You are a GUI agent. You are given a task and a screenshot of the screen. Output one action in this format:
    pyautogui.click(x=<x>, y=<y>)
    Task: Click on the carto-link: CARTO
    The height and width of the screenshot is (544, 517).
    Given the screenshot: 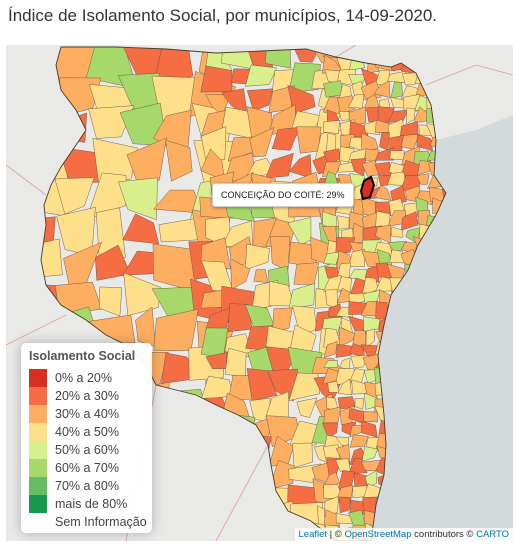 What is the action you would take?
    pyautogui.click(x=492, y=534)
    